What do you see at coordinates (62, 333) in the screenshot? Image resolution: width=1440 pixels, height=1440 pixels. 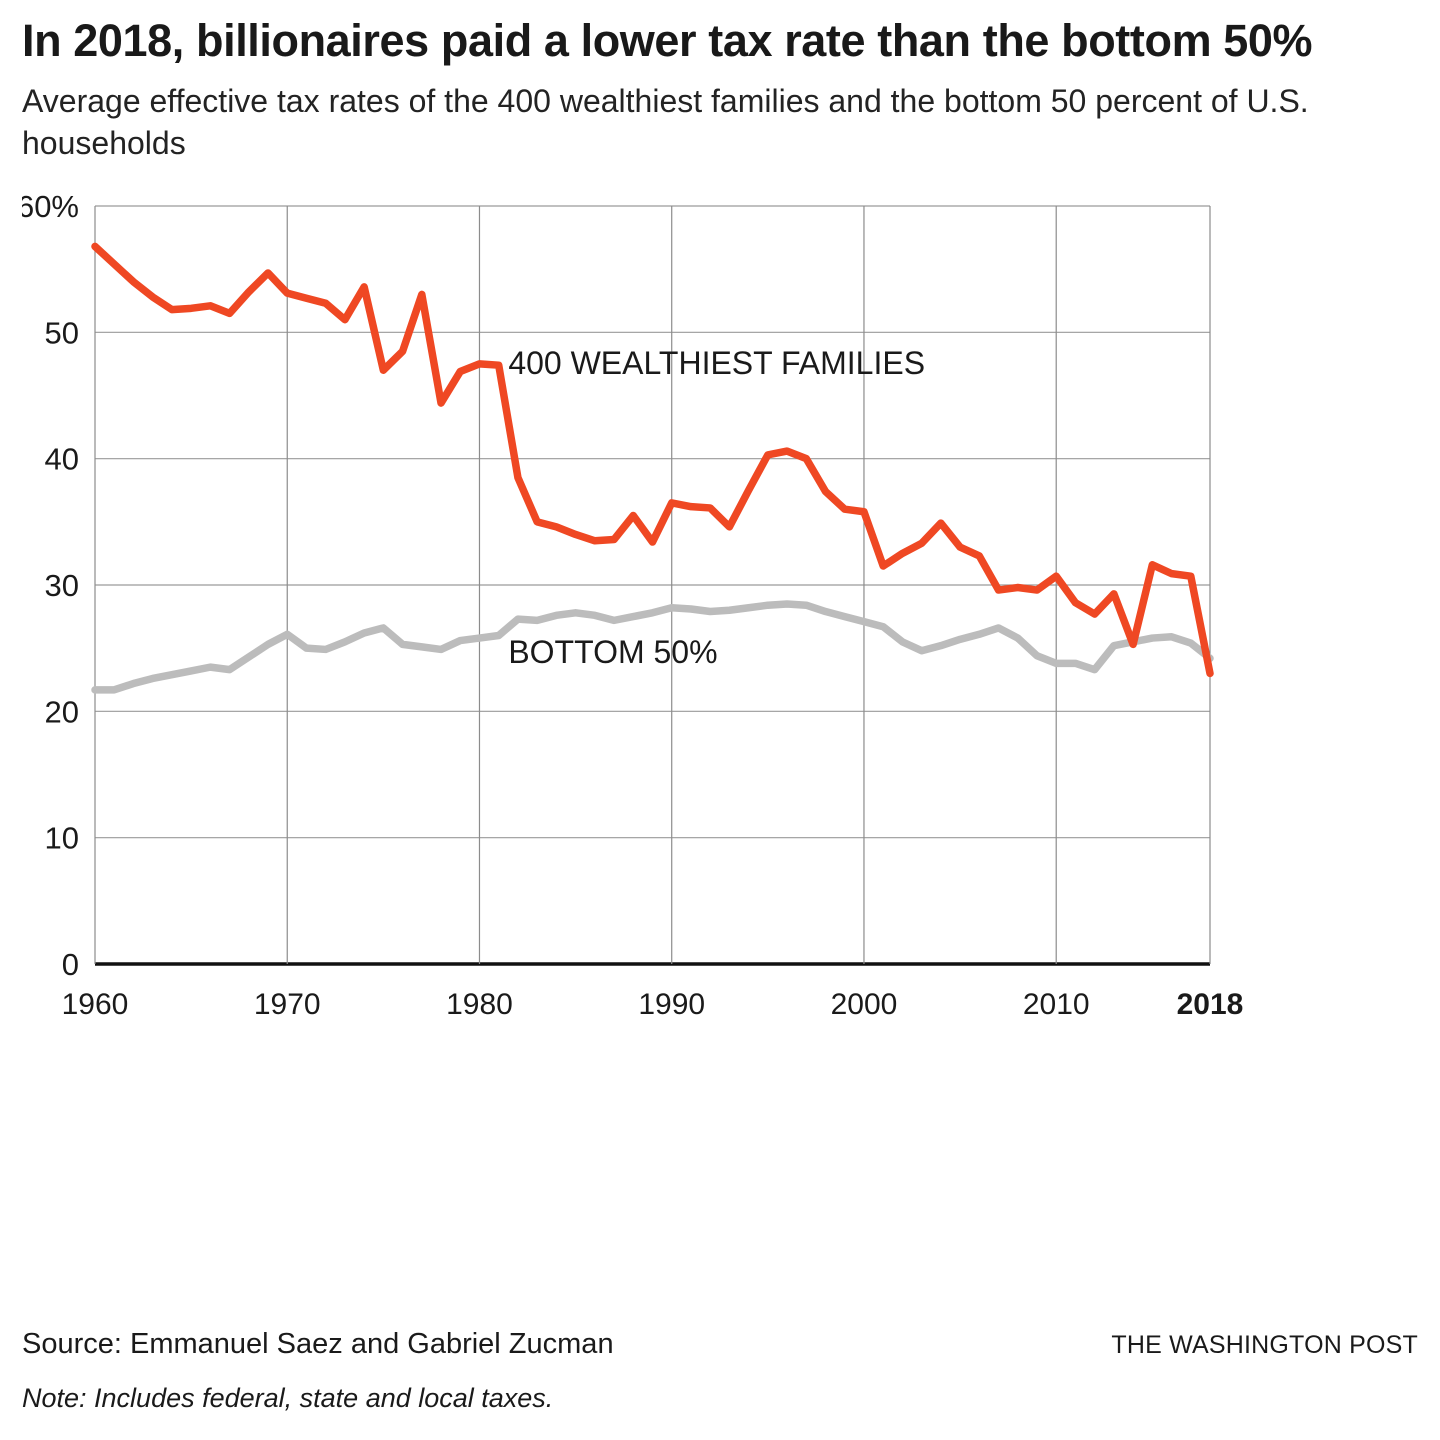 I see `y-axis-tick-label: 50` at bounding box center [62, 333].